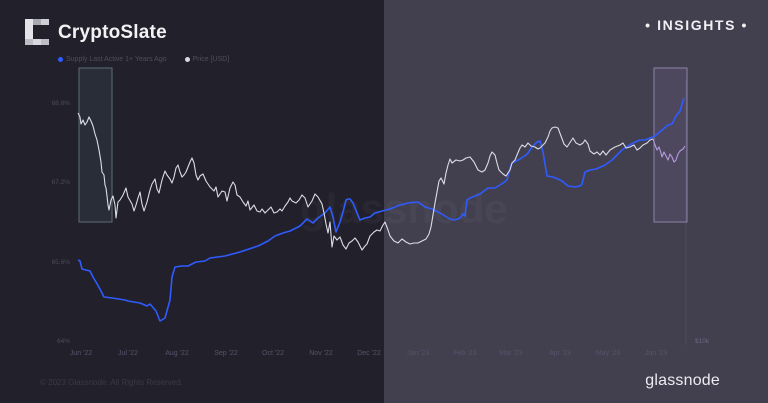 The height and width of the screenshot is (403, 768). What do you see at coordinates (560, 353) in the screenshot?
I see `x-tick-label: Apr '23` at bounding box center [560, 353].